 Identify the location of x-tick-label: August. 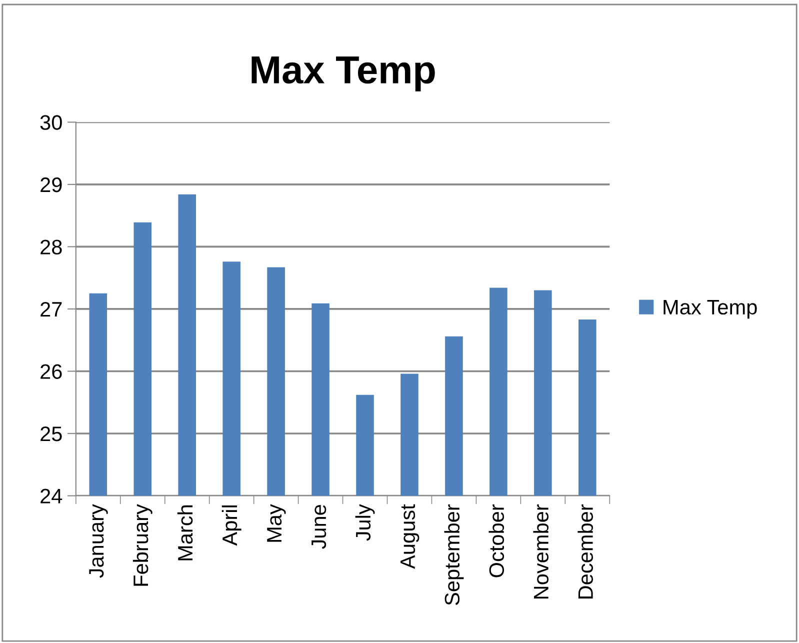
(410, 536).